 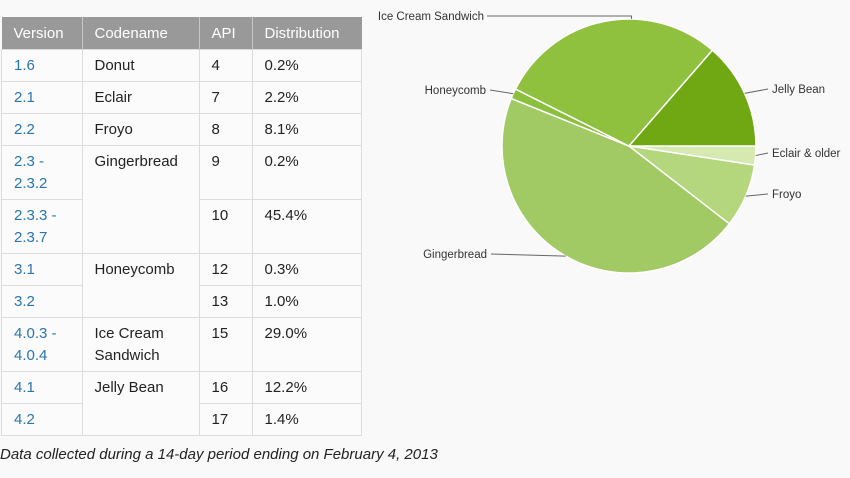 I want to click on table-header-row: Version Codename API Distribution, so click(x=181, y=33).